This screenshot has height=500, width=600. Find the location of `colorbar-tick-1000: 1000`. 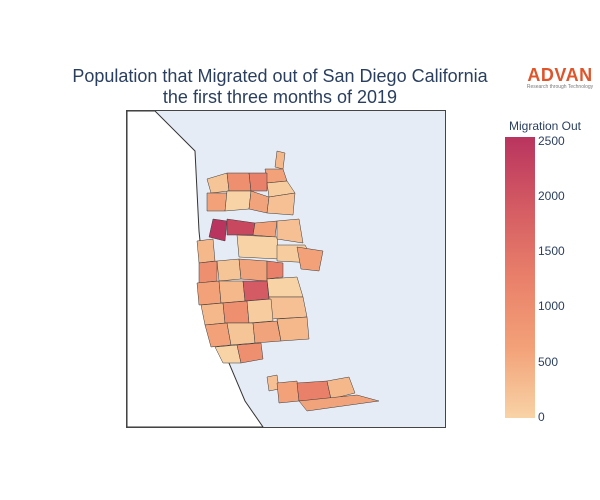

colorbar-tick-1000: 1000 is located at coordinates (551, 306).